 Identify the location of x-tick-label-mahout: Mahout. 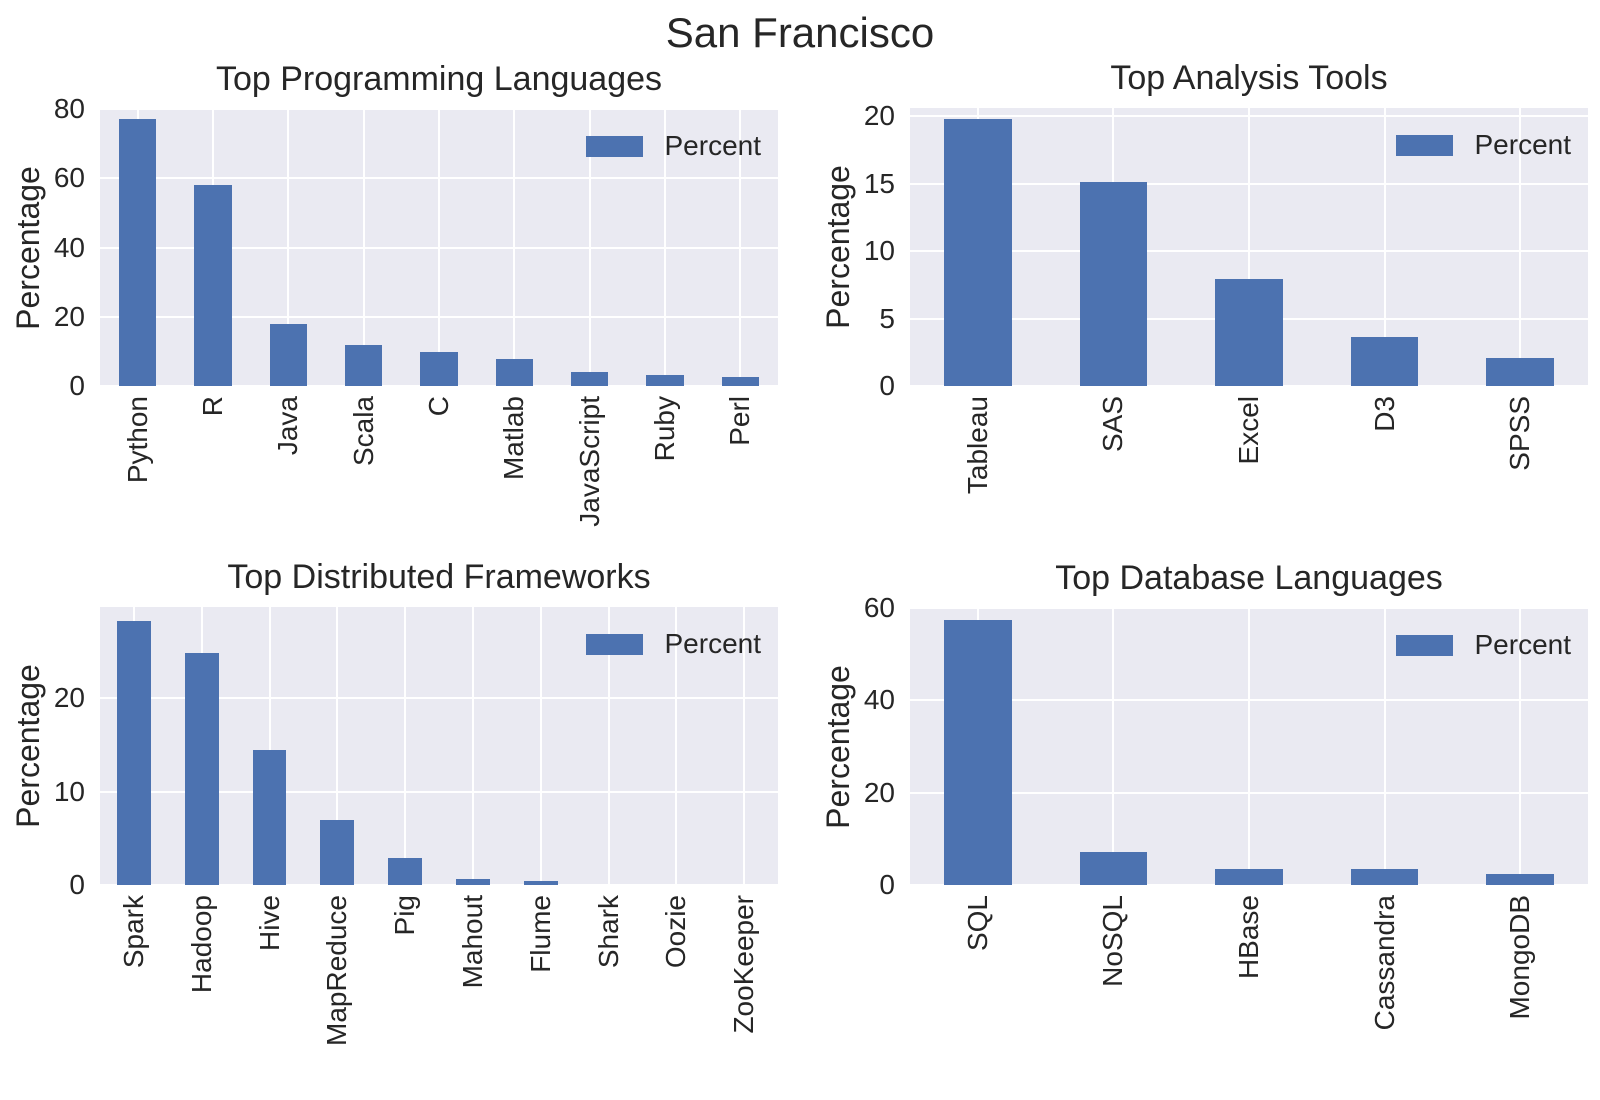
(472, 942).